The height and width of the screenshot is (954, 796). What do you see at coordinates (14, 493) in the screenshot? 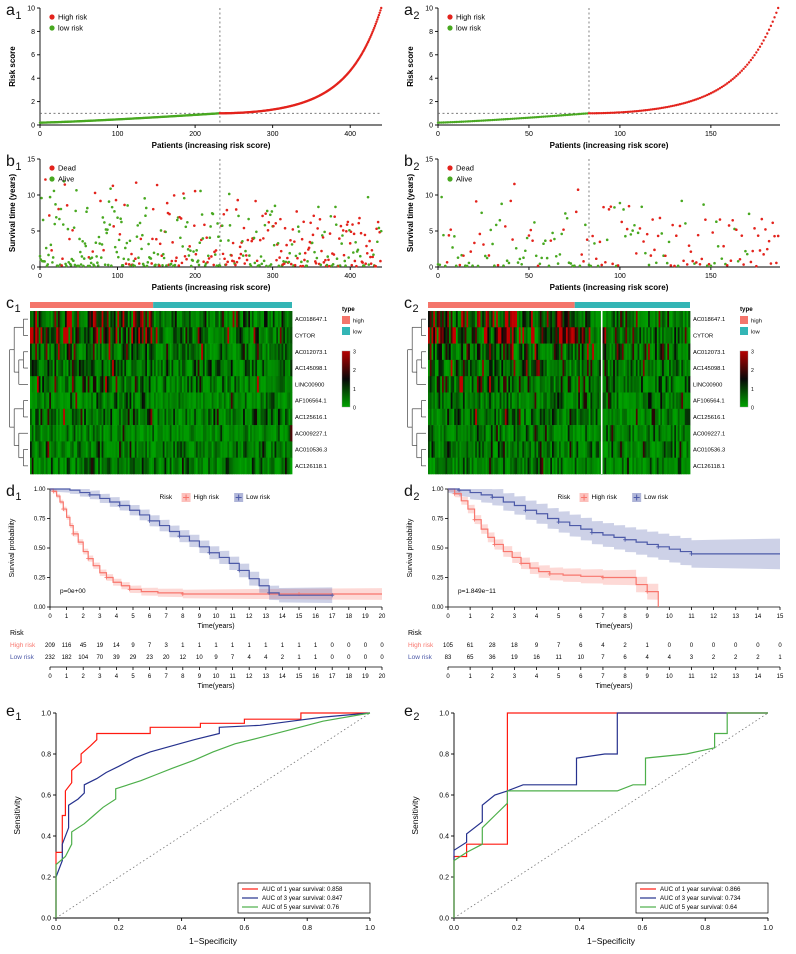
I see `panel-label-d1: d1` at bounding box center [14, 493].